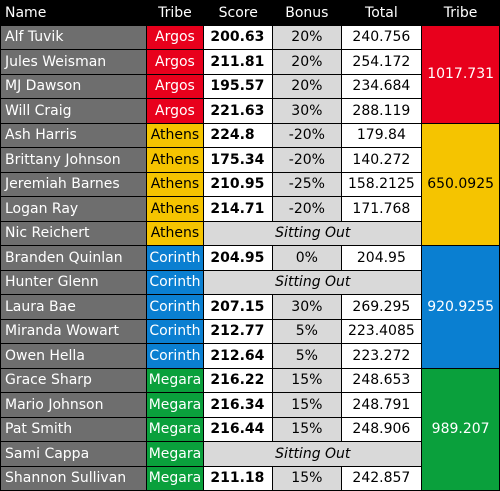  I want to click on player-bonus: 0%, so click(307, 258).